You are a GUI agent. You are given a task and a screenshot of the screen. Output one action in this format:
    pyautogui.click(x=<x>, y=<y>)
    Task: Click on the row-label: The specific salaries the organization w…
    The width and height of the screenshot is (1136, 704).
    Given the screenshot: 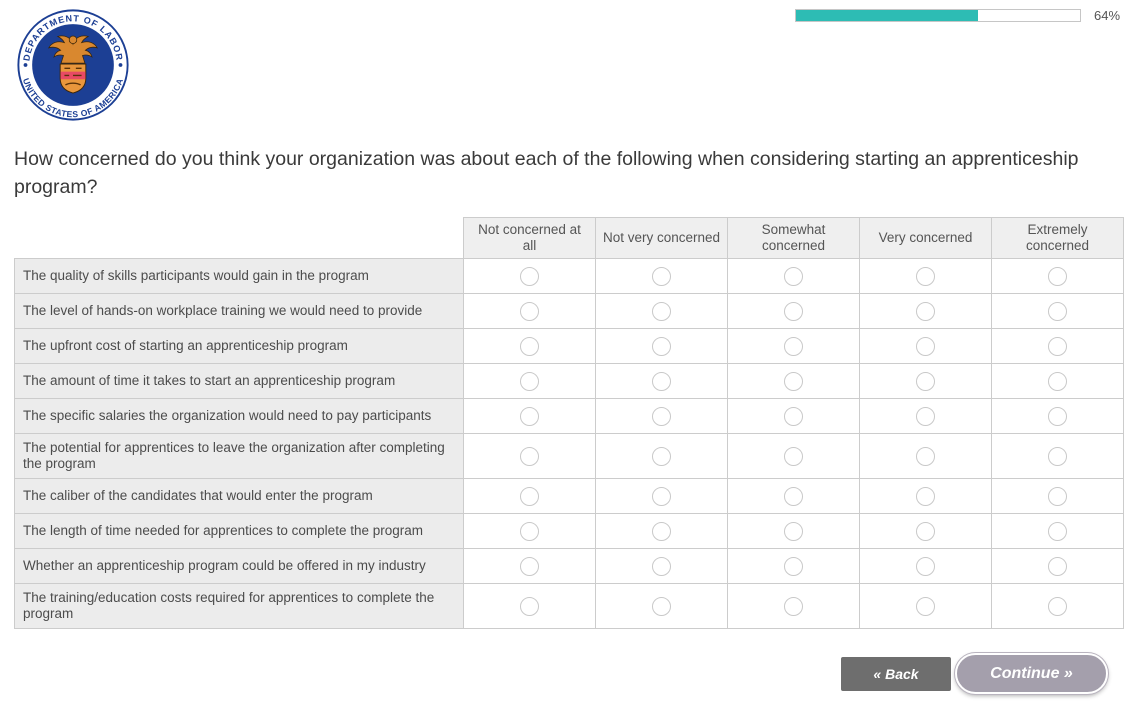 What is the action you would take?
    pyautogui.click(x=239, y=416)
    